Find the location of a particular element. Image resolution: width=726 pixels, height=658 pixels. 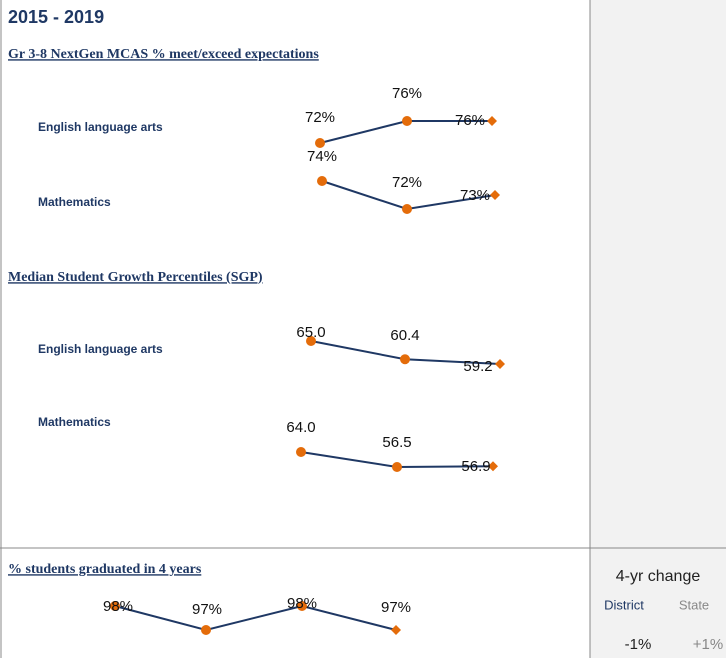

sparkline is located at coordinates (255, 618).